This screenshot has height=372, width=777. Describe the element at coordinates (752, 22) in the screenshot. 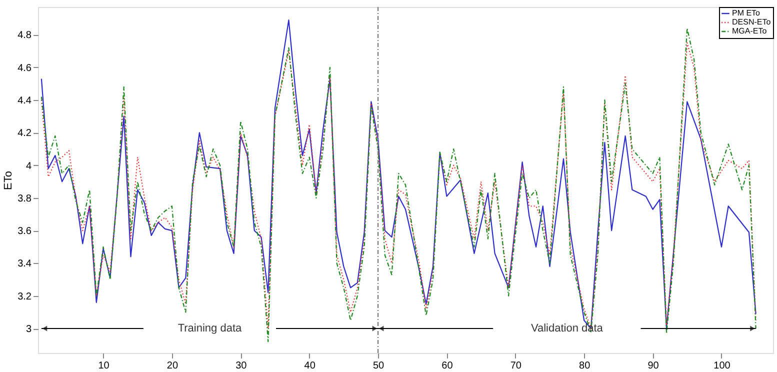

I see `legend-label: DESN-ETo` at that location.